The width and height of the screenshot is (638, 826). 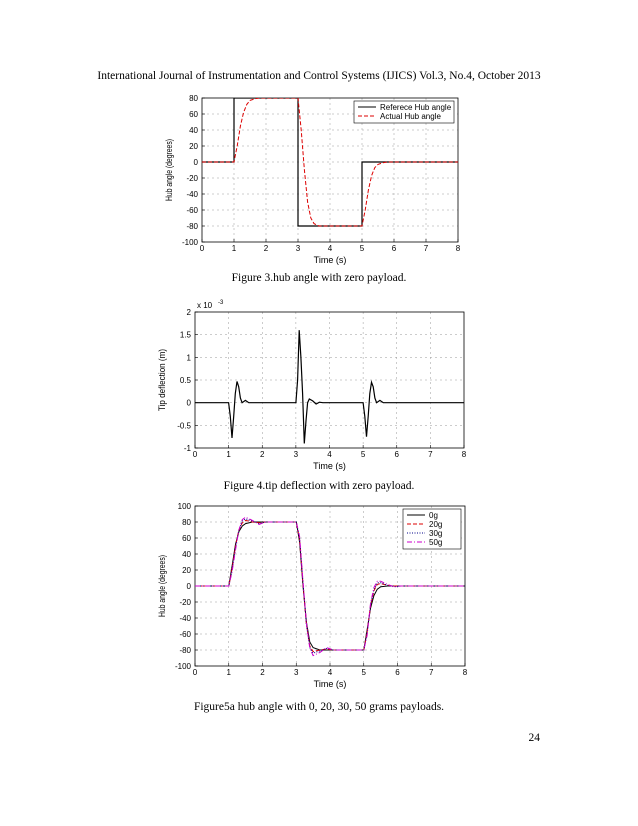 I want to click on y-tick-label: -0.5, so click(x=184, y=425).